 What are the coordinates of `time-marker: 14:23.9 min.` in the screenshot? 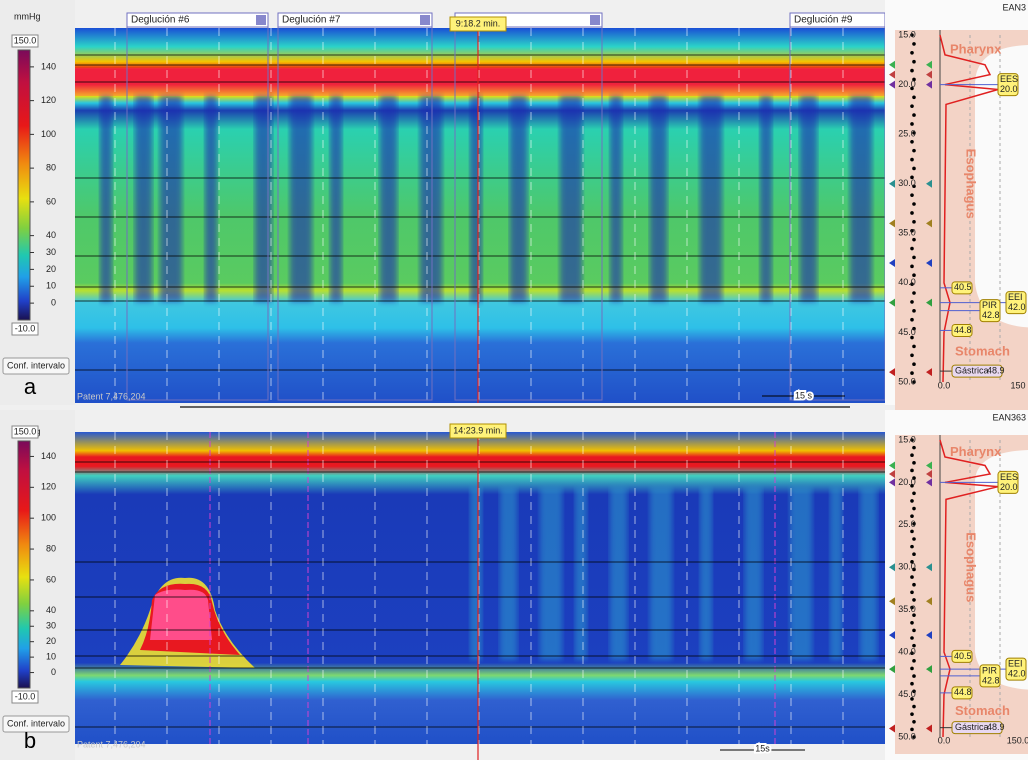 It's located at (478, 430).